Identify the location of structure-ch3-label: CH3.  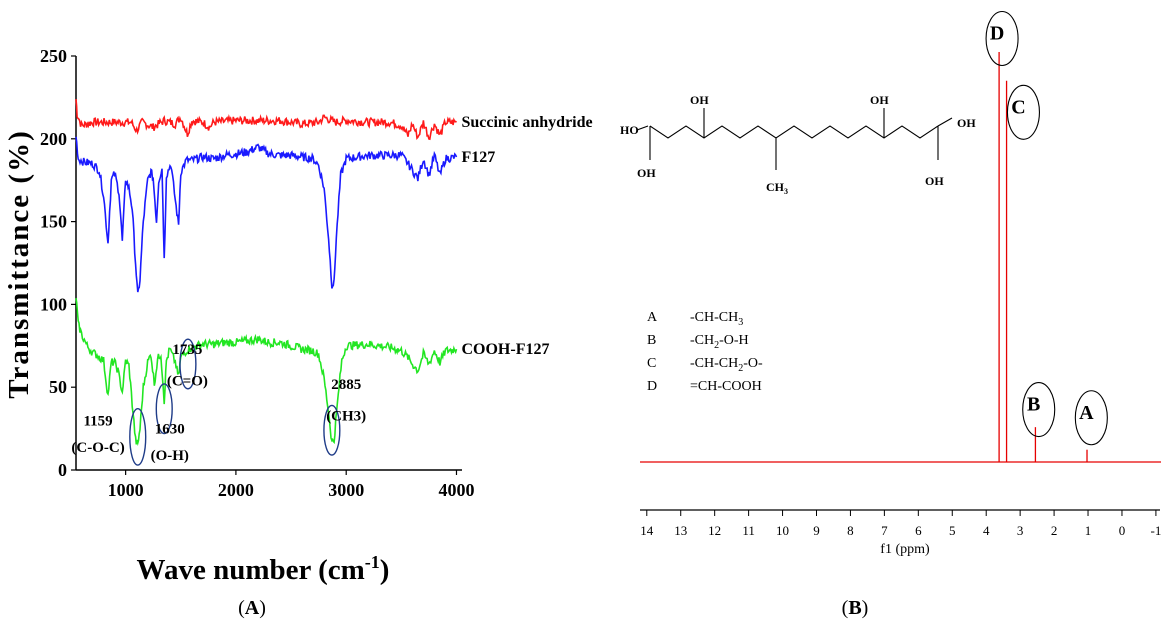
(777, 188).